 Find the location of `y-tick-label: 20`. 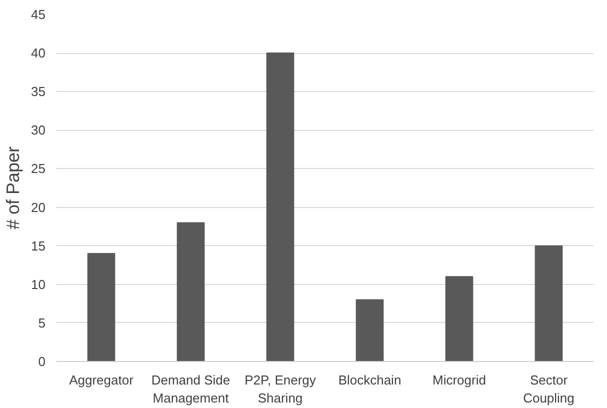

y-tick-label: 20 is located at coordinates (38, 207).